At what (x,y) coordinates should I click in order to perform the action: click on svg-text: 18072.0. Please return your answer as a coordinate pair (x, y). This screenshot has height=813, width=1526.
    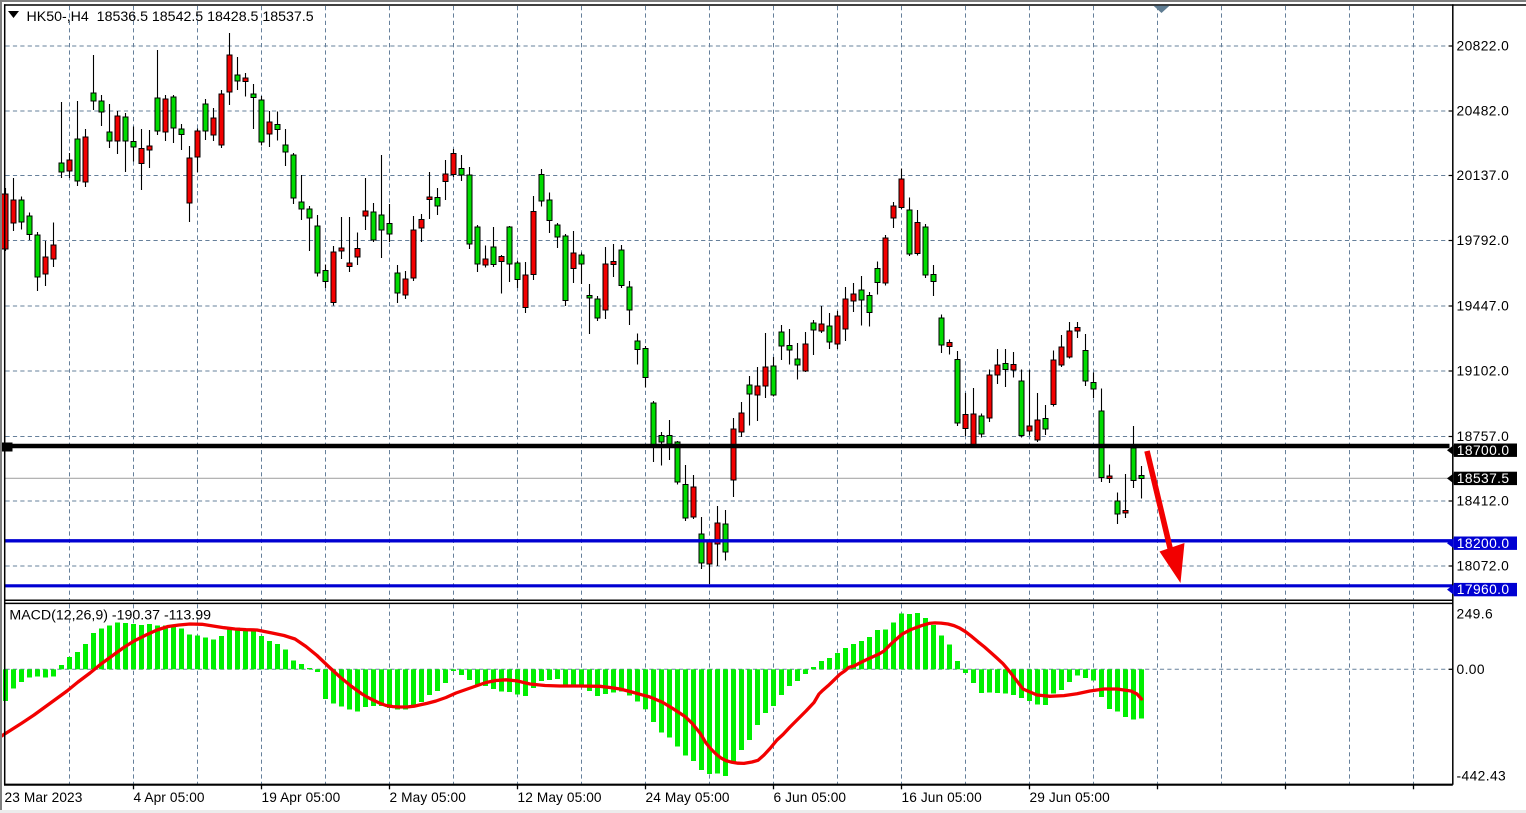
    Looking at the image, I should click on (1483, 566).